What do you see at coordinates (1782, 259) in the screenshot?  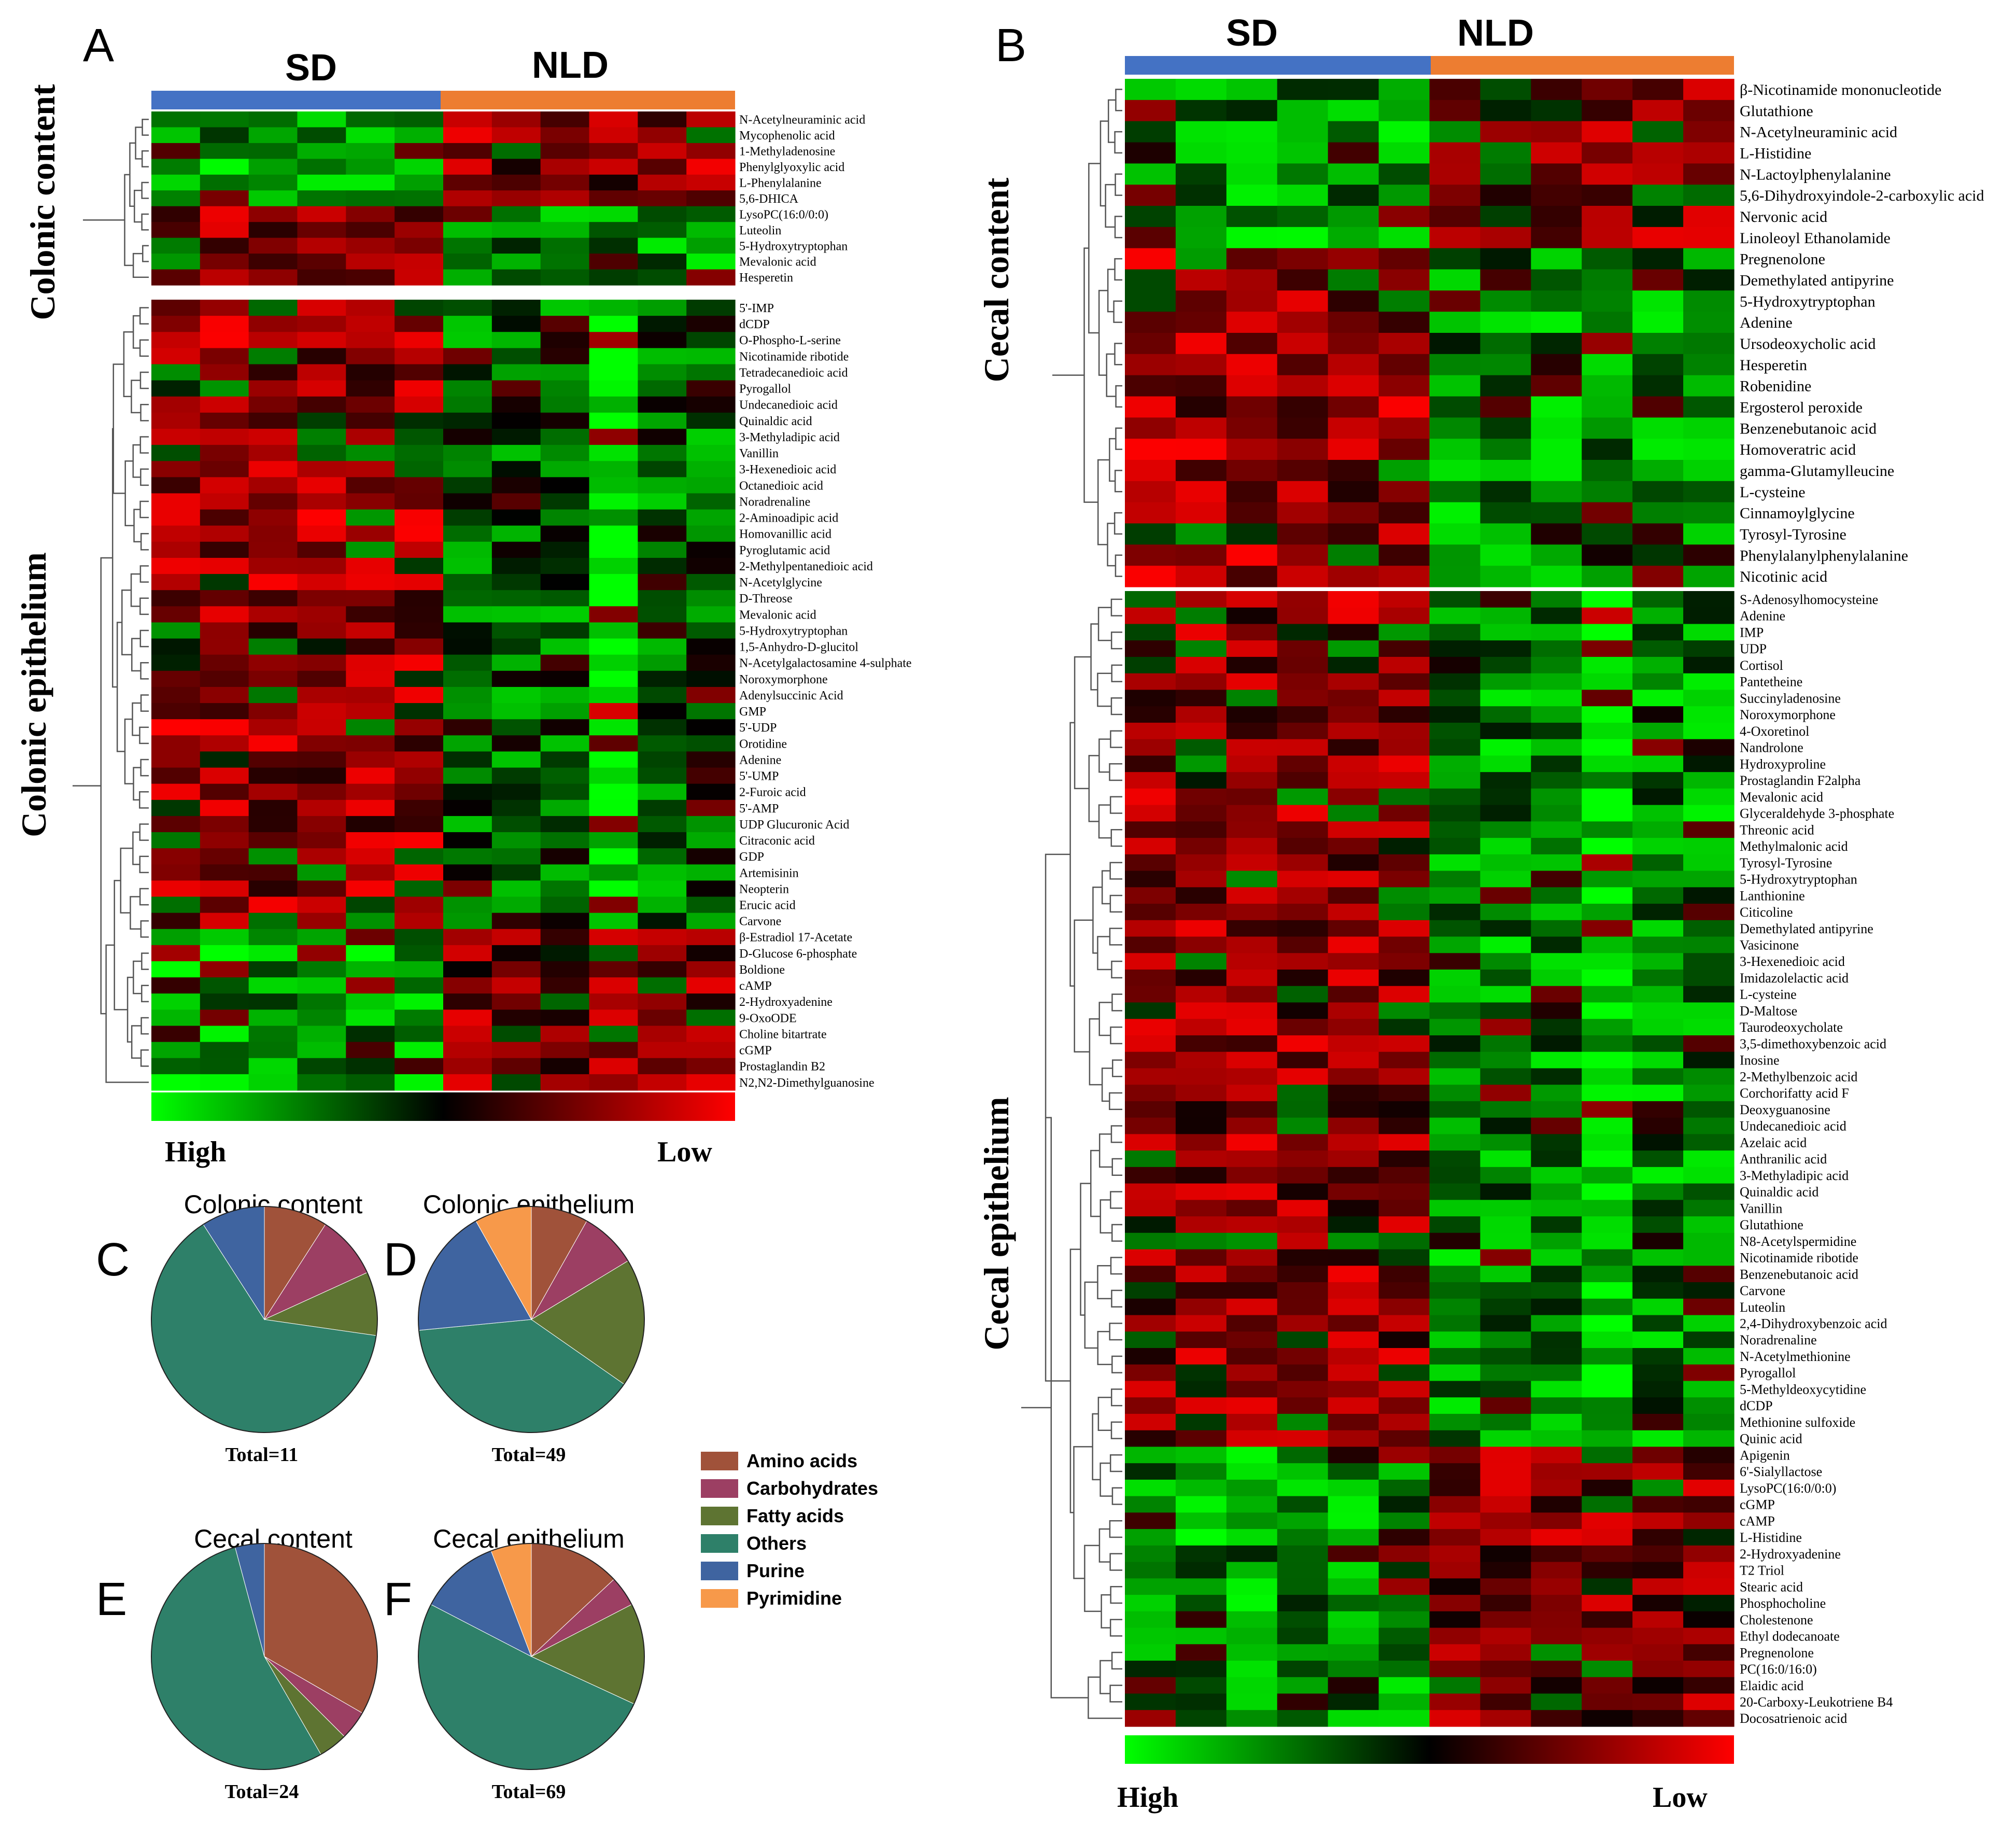 I see `metabolite-label: Pregnenolone` at bounding box center [1782, 259].